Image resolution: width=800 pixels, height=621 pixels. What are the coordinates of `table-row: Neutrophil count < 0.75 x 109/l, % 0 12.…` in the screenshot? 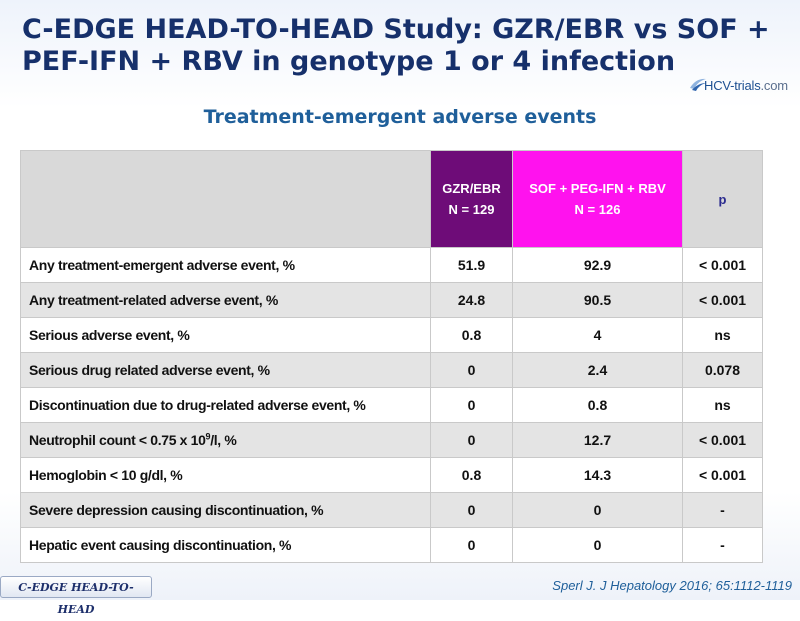 It's located at (391, 440).